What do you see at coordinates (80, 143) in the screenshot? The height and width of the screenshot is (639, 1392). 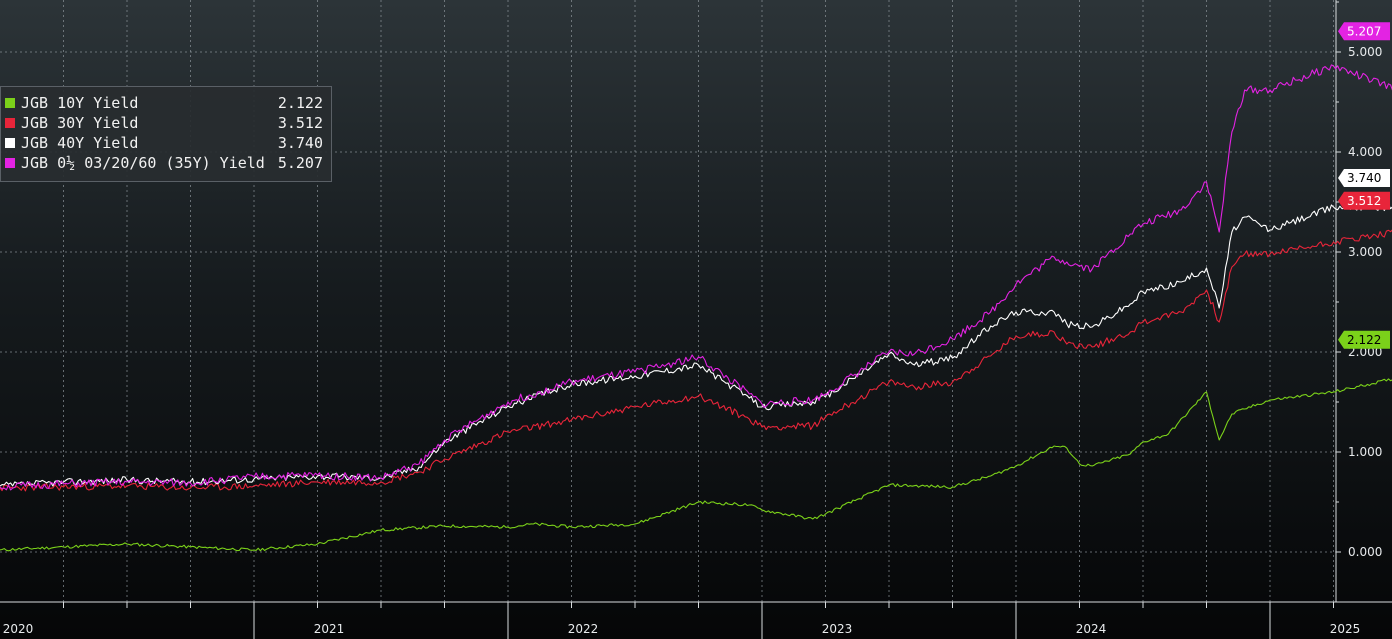 I see `legend-series-name: JGB 40Y Yield` at bounding box center [80, 143].